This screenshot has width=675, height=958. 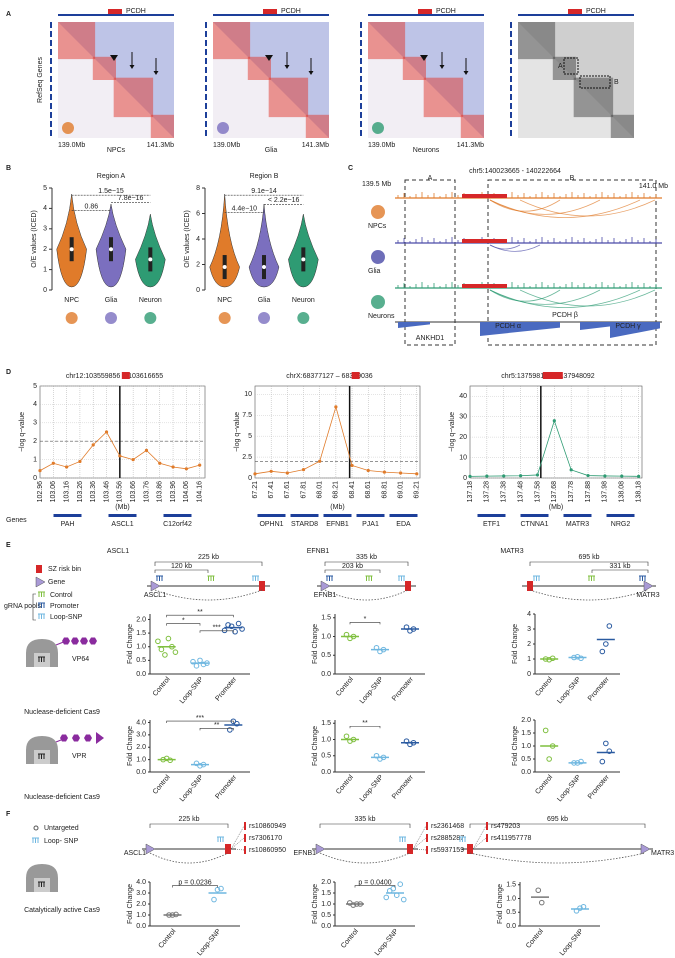 What do you see at coordinates (160, 492) in the screenshot?
I see `x-tick-label: 103.86` at bounding box center [160, 492].